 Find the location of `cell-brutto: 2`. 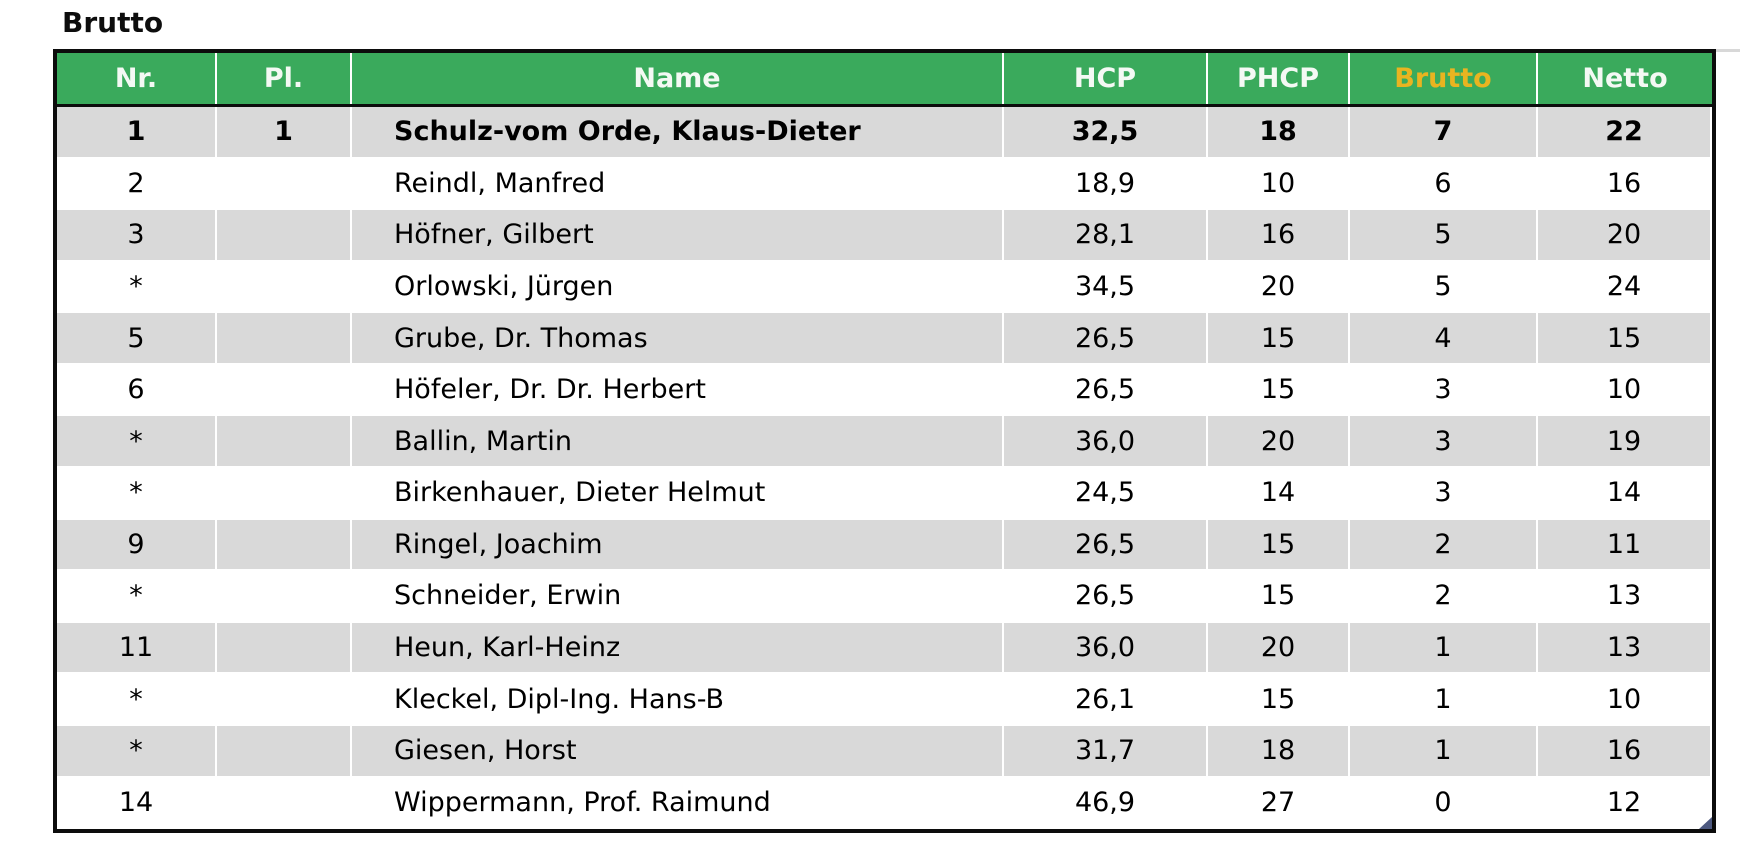

cell-brutto: 2 is located at coordinates (1444, 597).